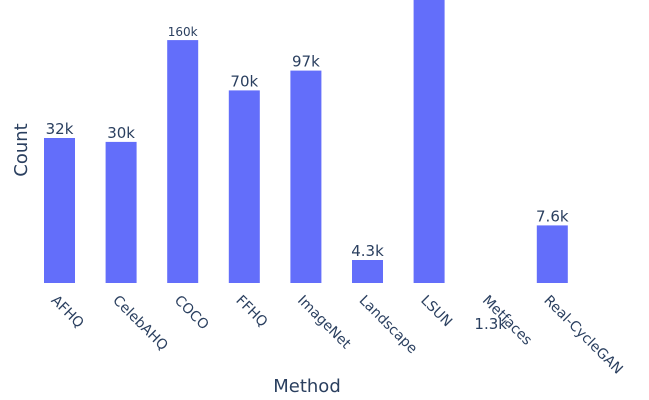 The width and height of the screenshot is (649, 400). Describe the element at coordinates (552, 216) in the screenshot. I see `data-label-real-cyclegan: 7.6k` at that location.